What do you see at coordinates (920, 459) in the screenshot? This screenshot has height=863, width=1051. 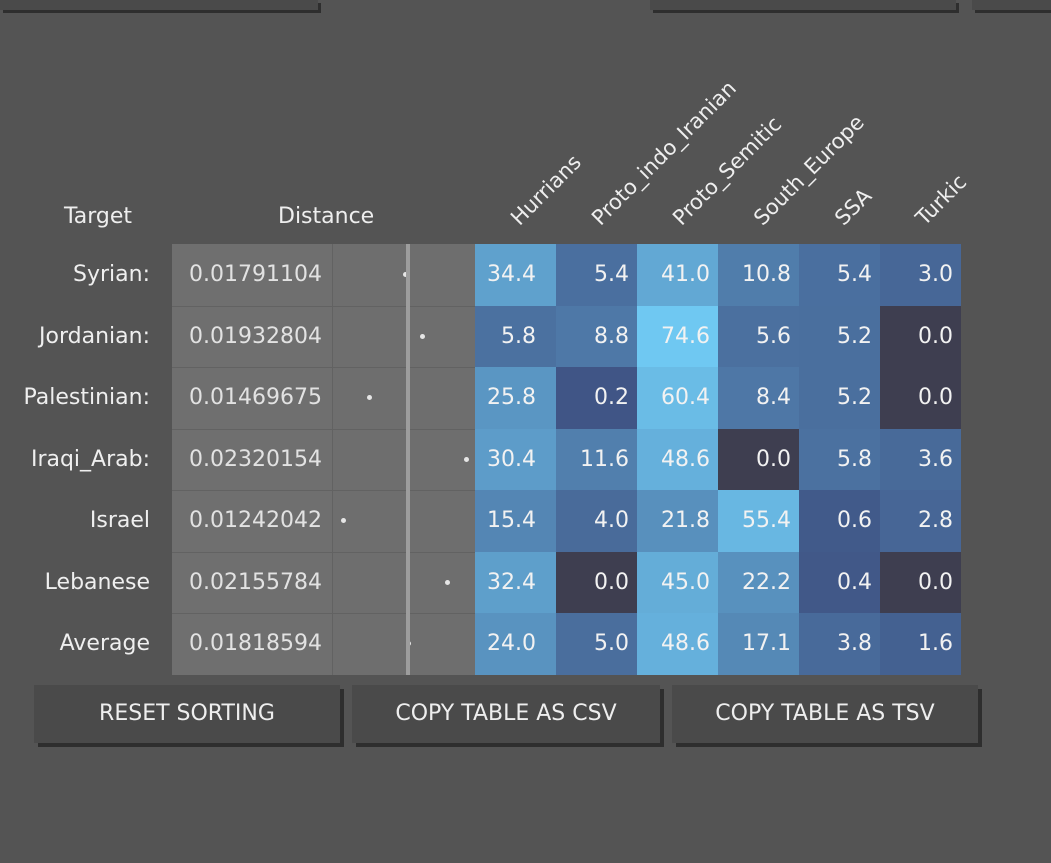 I see `value-cell-turkic: 3.6` at bounding box center [920, 459].